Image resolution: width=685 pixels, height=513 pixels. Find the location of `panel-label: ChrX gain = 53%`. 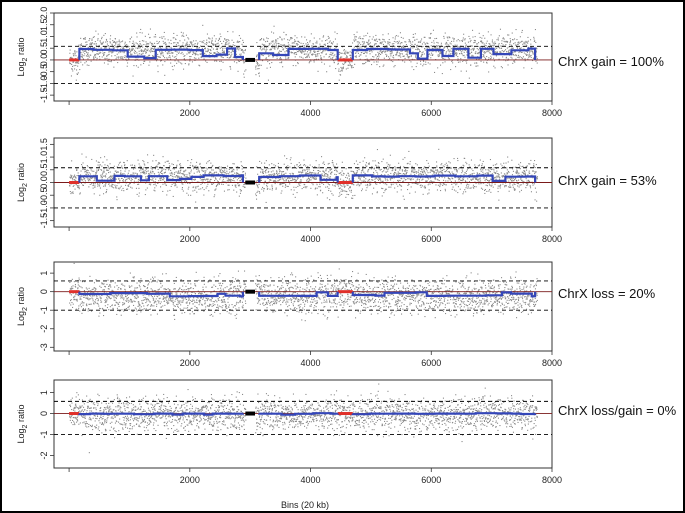

panel-label: ChrX gain = 53% is located at coordinates (607, 180).